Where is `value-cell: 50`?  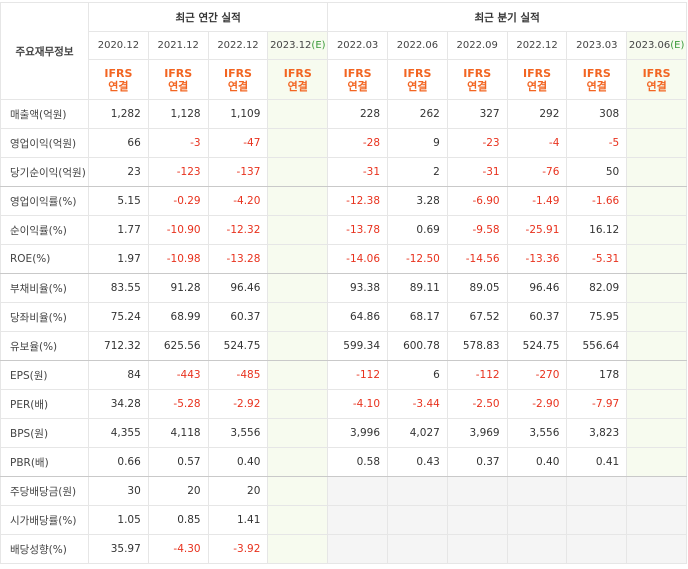 value-cell: 50 is located at coordinates (597, 172).